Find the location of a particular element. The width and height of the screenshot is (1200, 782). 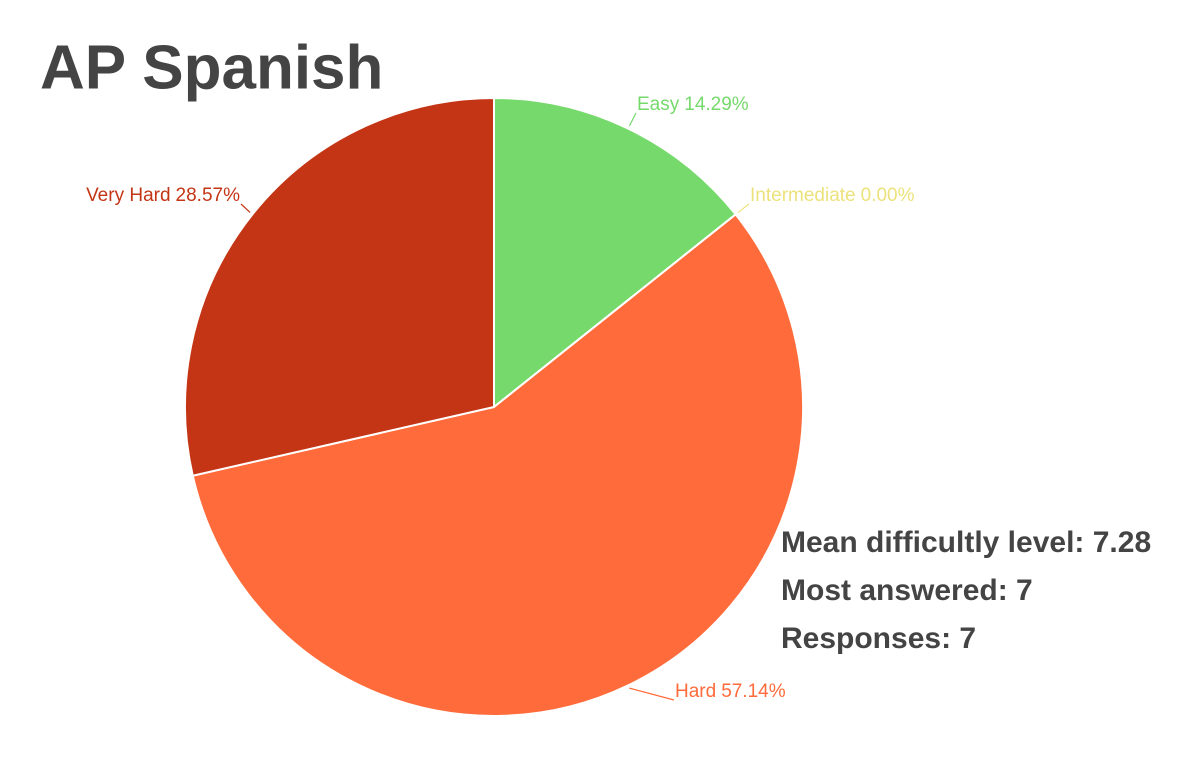

slice-value: 0.00% is located at coordinates (888, 195).